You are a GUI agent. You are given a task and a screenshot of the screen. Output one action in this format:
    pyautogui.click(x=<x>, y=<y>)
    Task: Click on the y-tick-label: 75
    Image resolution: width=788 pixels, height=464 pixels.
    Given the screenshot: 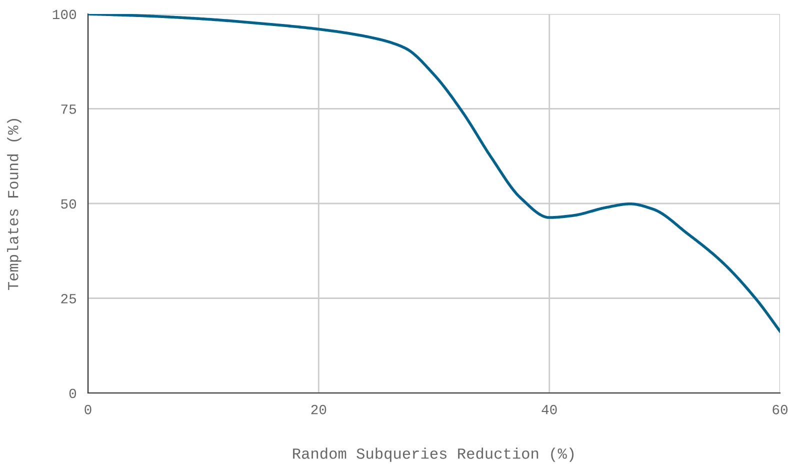 What is the action you would take?
    pyautogui.click(x=68, y=109)
    